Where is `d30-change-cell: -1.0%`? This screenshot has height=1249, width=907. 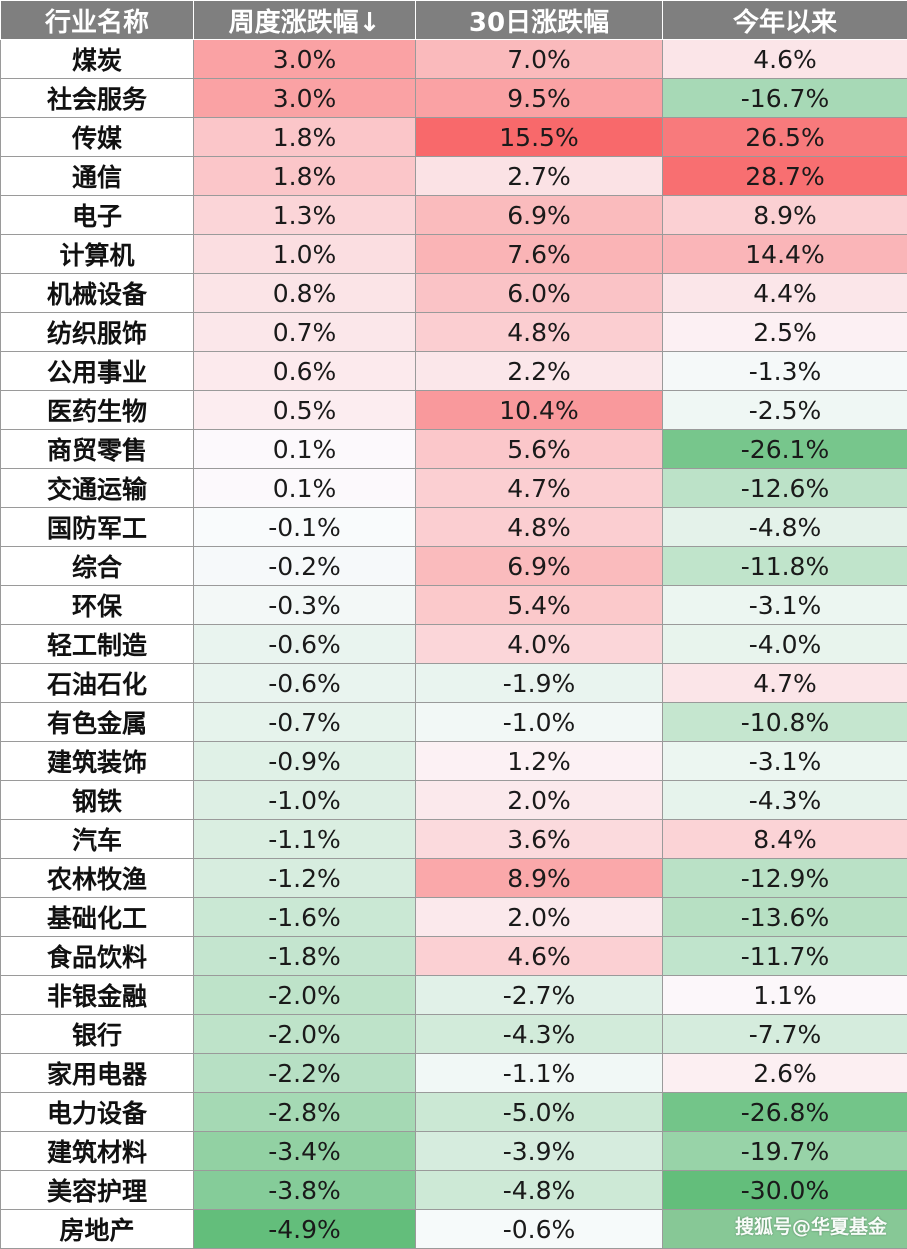
d30-change-cell: -1.0% is located at coordinates (539, 722).